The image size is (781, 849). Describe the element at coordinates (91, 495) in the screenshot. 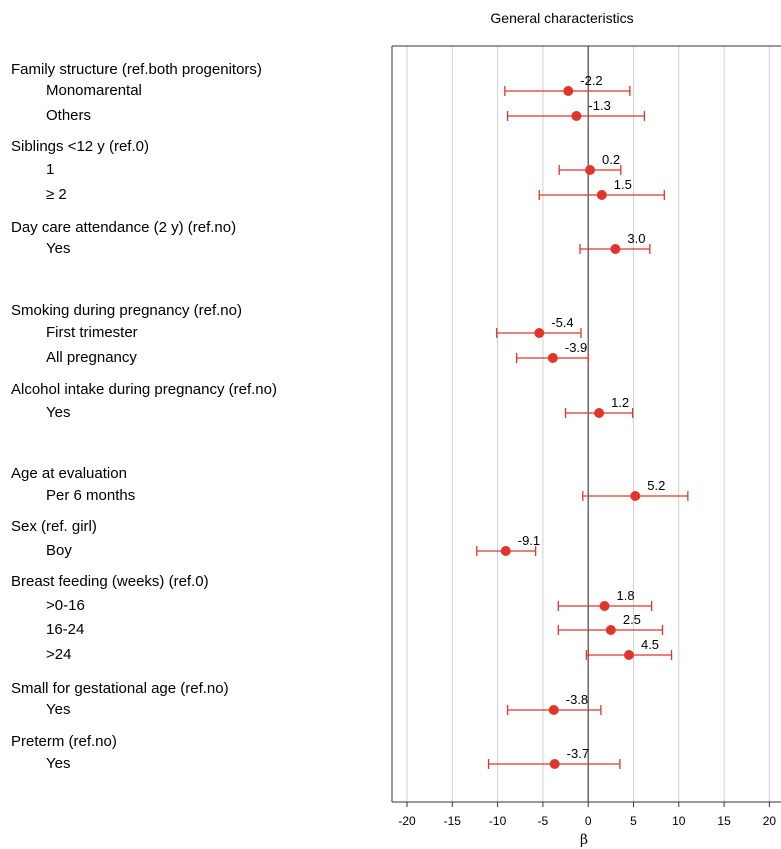

I see `row-label: Per 6 months` at that location.